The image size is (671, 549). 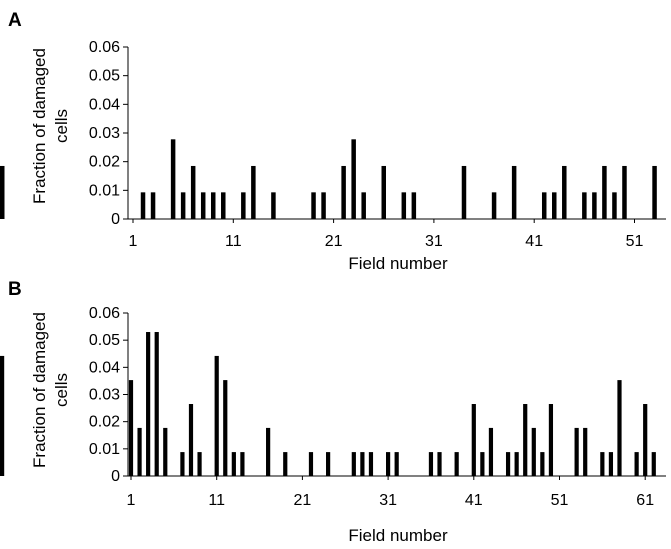 I want to click on panel-b-y-ticks: 0 0.01 0.02 0.03 0.04 0.05 0.06, so click(x=108, y=395).